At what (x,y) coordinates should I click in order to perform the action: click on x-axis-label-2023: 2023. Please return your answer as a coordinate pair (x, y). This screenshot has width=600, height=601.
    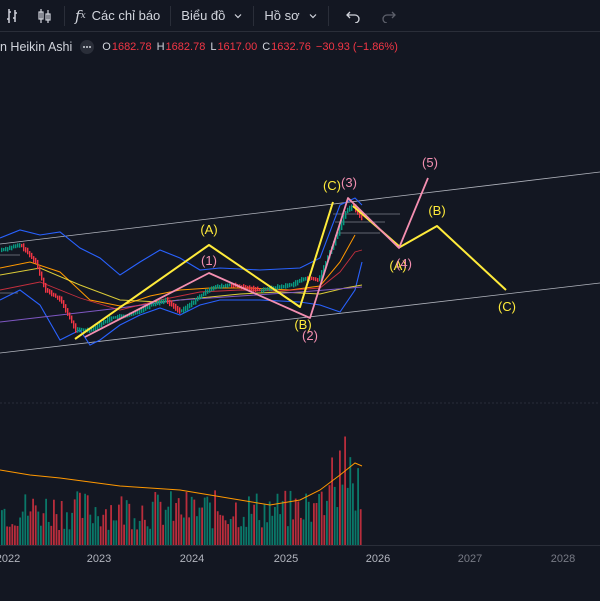
    Looking at the image, I should click on (99, 559).